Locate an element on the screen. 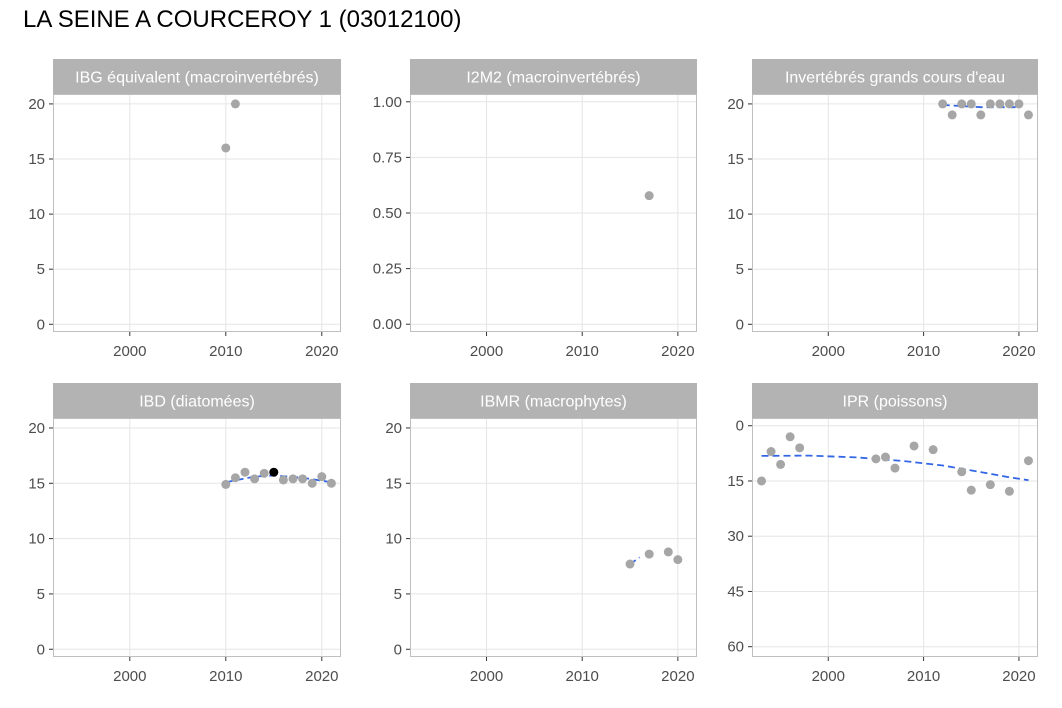  y-tick-label: 0.00 is located at coordinates (387, 324).